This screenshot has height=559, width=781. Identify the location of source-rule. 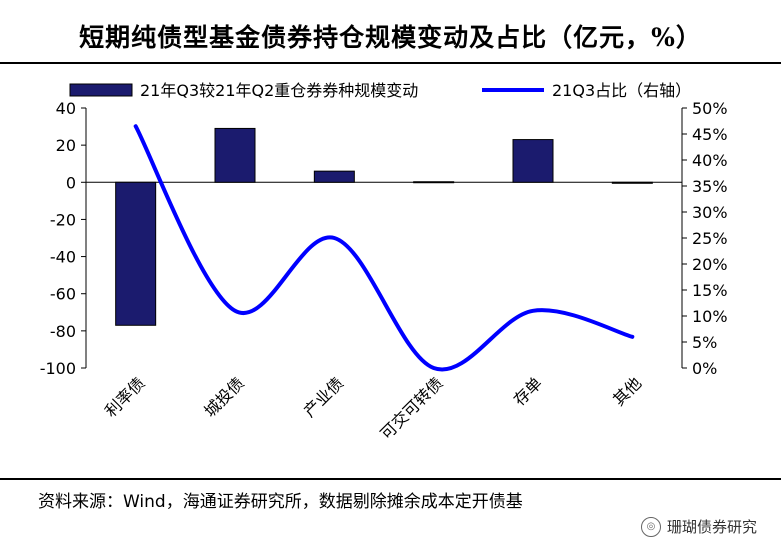
(390, 479).